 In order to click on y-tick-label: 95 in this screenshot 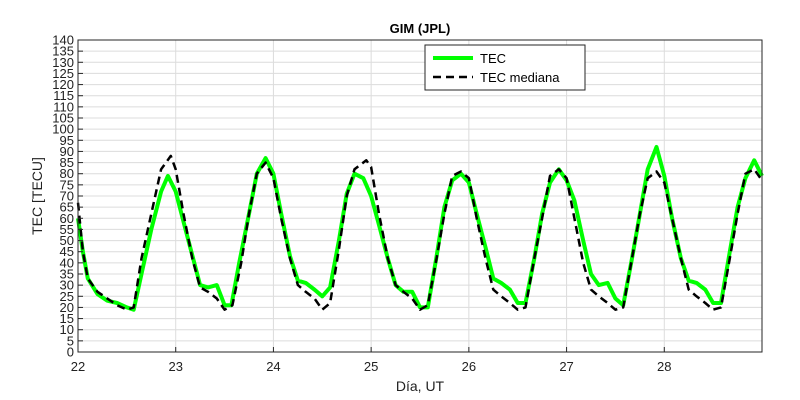, I will do `click(67, 140)`.